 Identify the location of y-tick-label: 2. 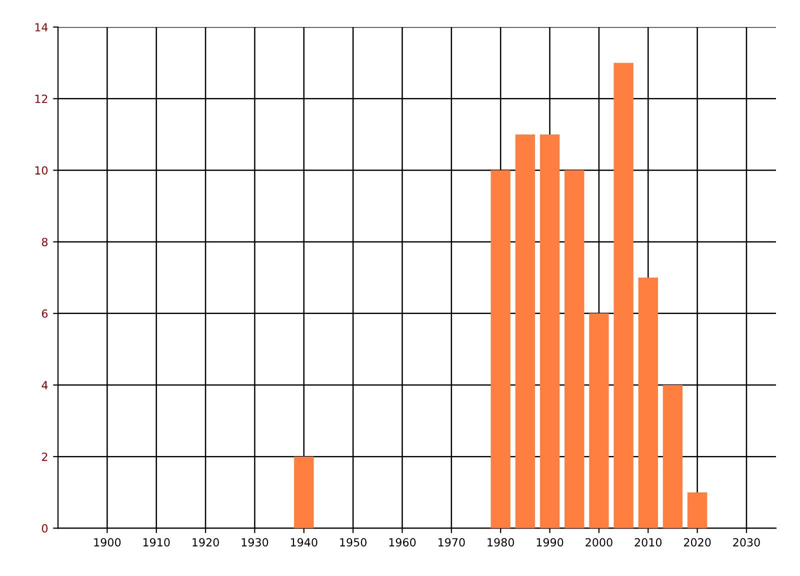
(45, 456).